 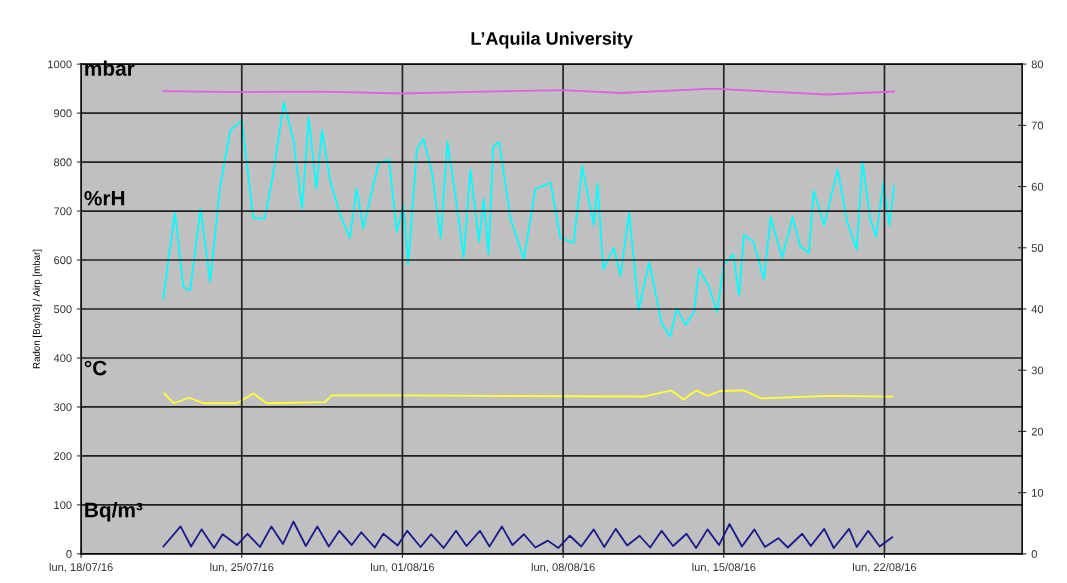 I want to click on y2-tick-label: 40, so click(x=1037, y=309).